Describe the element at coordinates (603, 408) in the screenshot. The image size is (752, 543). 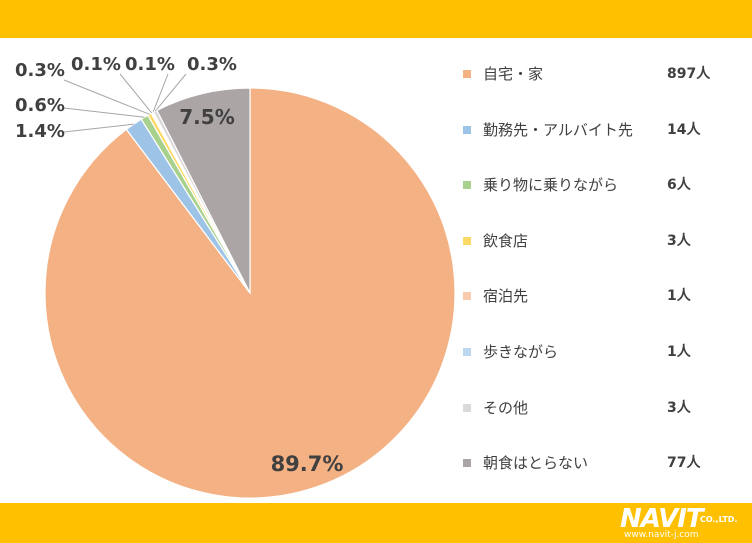
I see `legend-item: その他 3人` at that location.